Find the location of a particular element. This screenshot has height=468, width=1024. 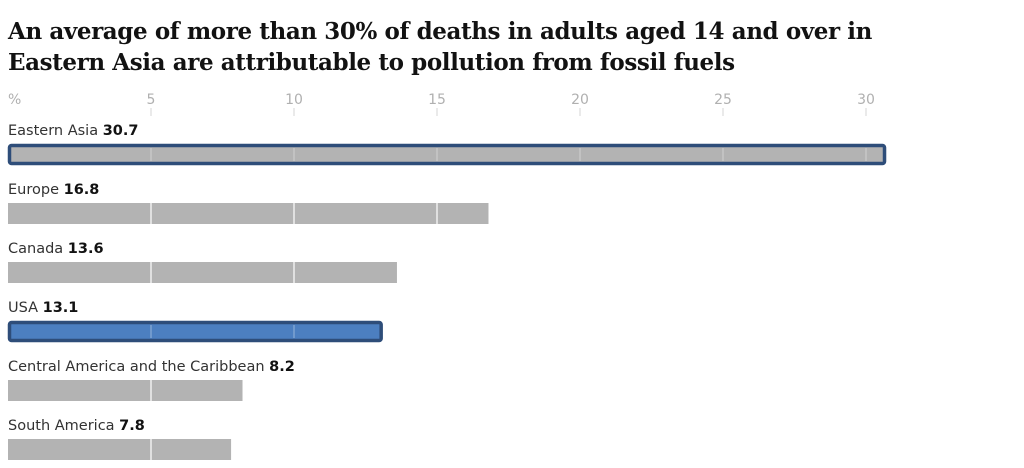

x-tick-label: 15 is located at coordinates (437, 100).